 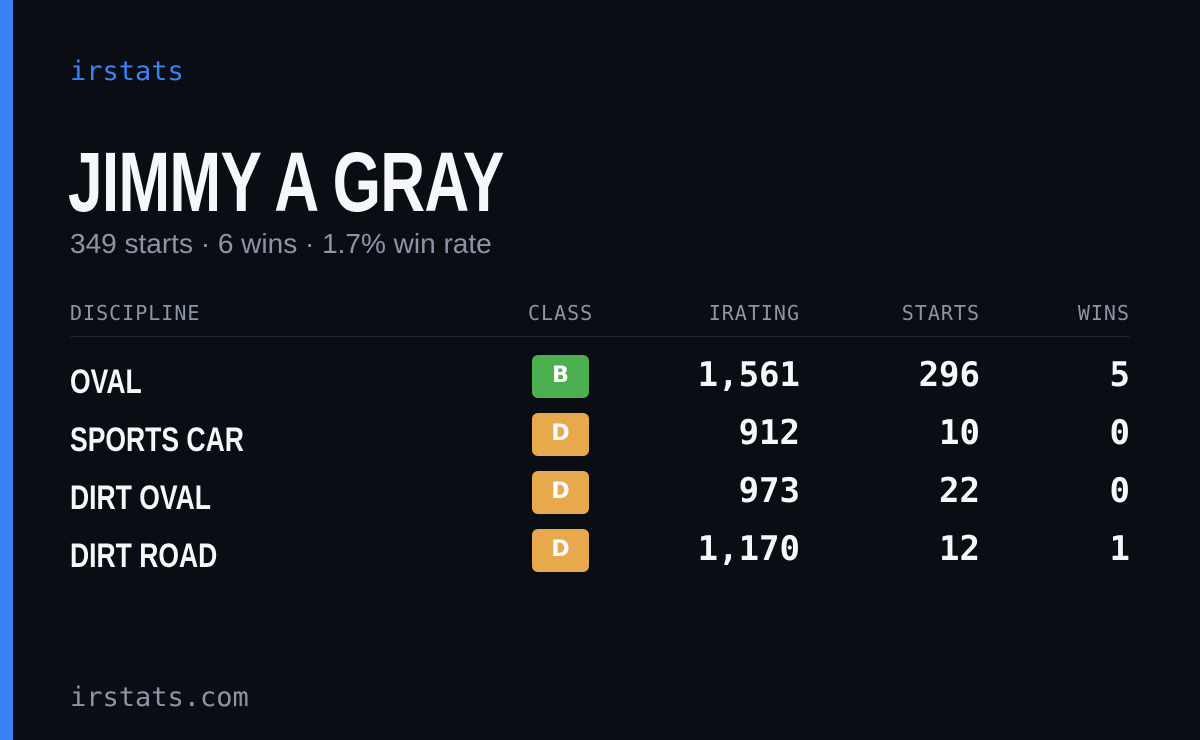 What do you see at coordinates (949, 375) in the screenshot?
I see `starts-value: 296` at bounding box center [949, 375].